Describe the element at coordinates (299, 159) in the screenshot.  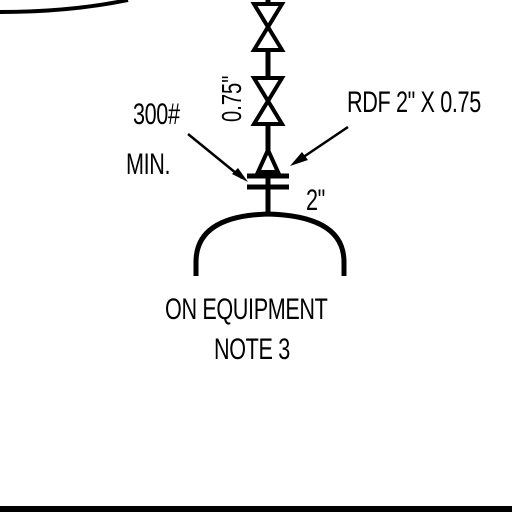
I see `leader-arrow-rdf` at that location.